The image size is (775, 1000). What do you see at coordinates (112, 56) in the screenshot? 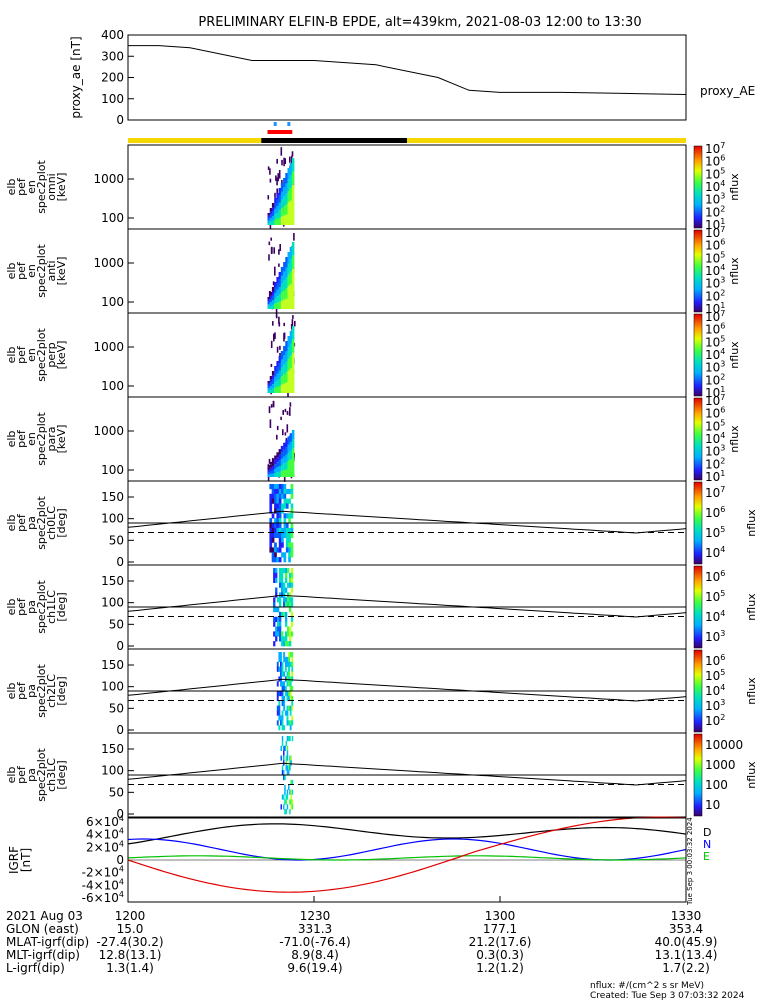
I see `y-tick-label: 300` at bounding box center [112, 56].